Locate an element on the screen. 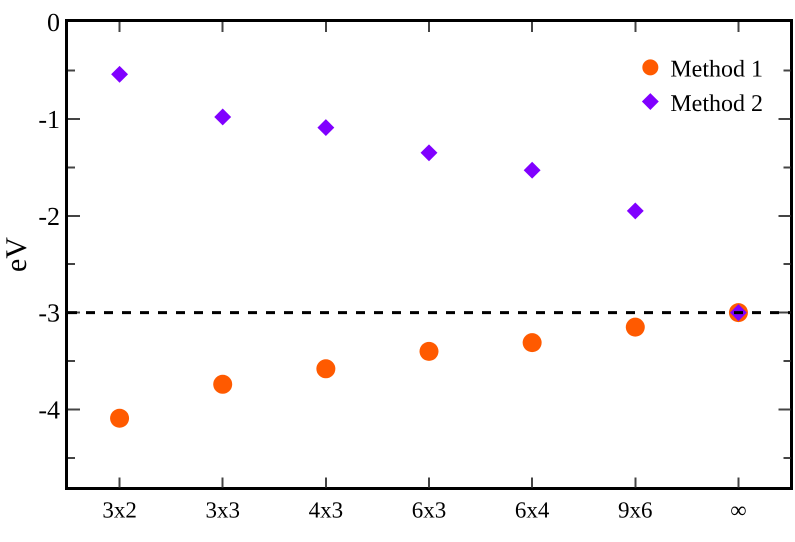 This screenshot has height=542, width=795. y-tick-label: -1 is located at coordinates (49, 119).